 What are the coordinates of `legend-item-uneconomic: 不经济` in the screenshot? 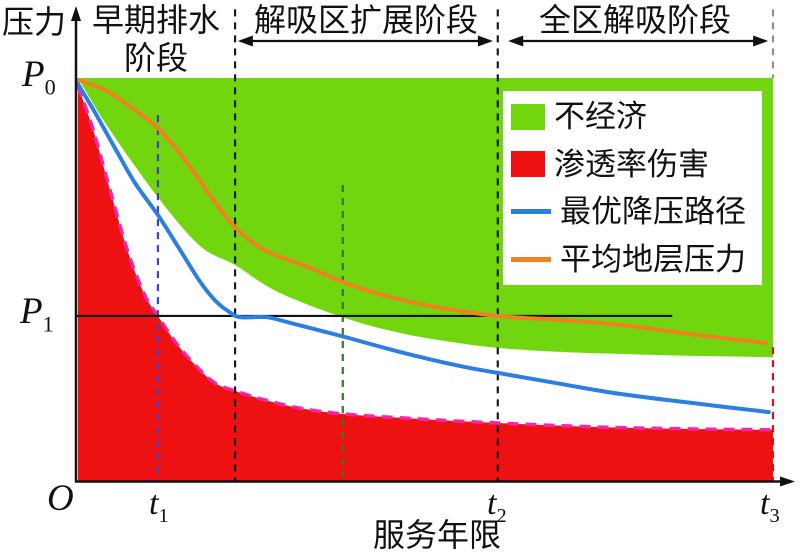 It's located at (636, 117).